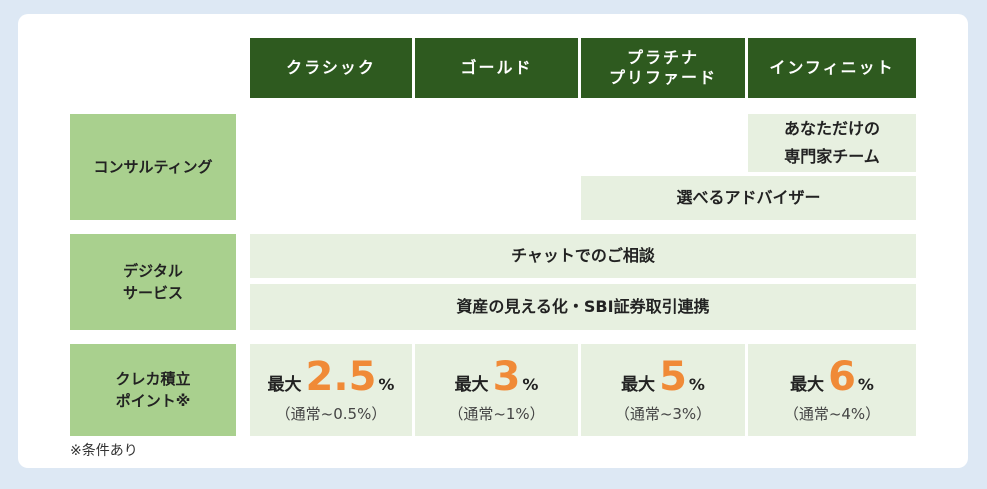 This screenshot has width=987, height=489. Describe the element at coordinates (583, 256) in the screenshot. I see `feature-chat-consultation: チャットでのご相談` at that location.